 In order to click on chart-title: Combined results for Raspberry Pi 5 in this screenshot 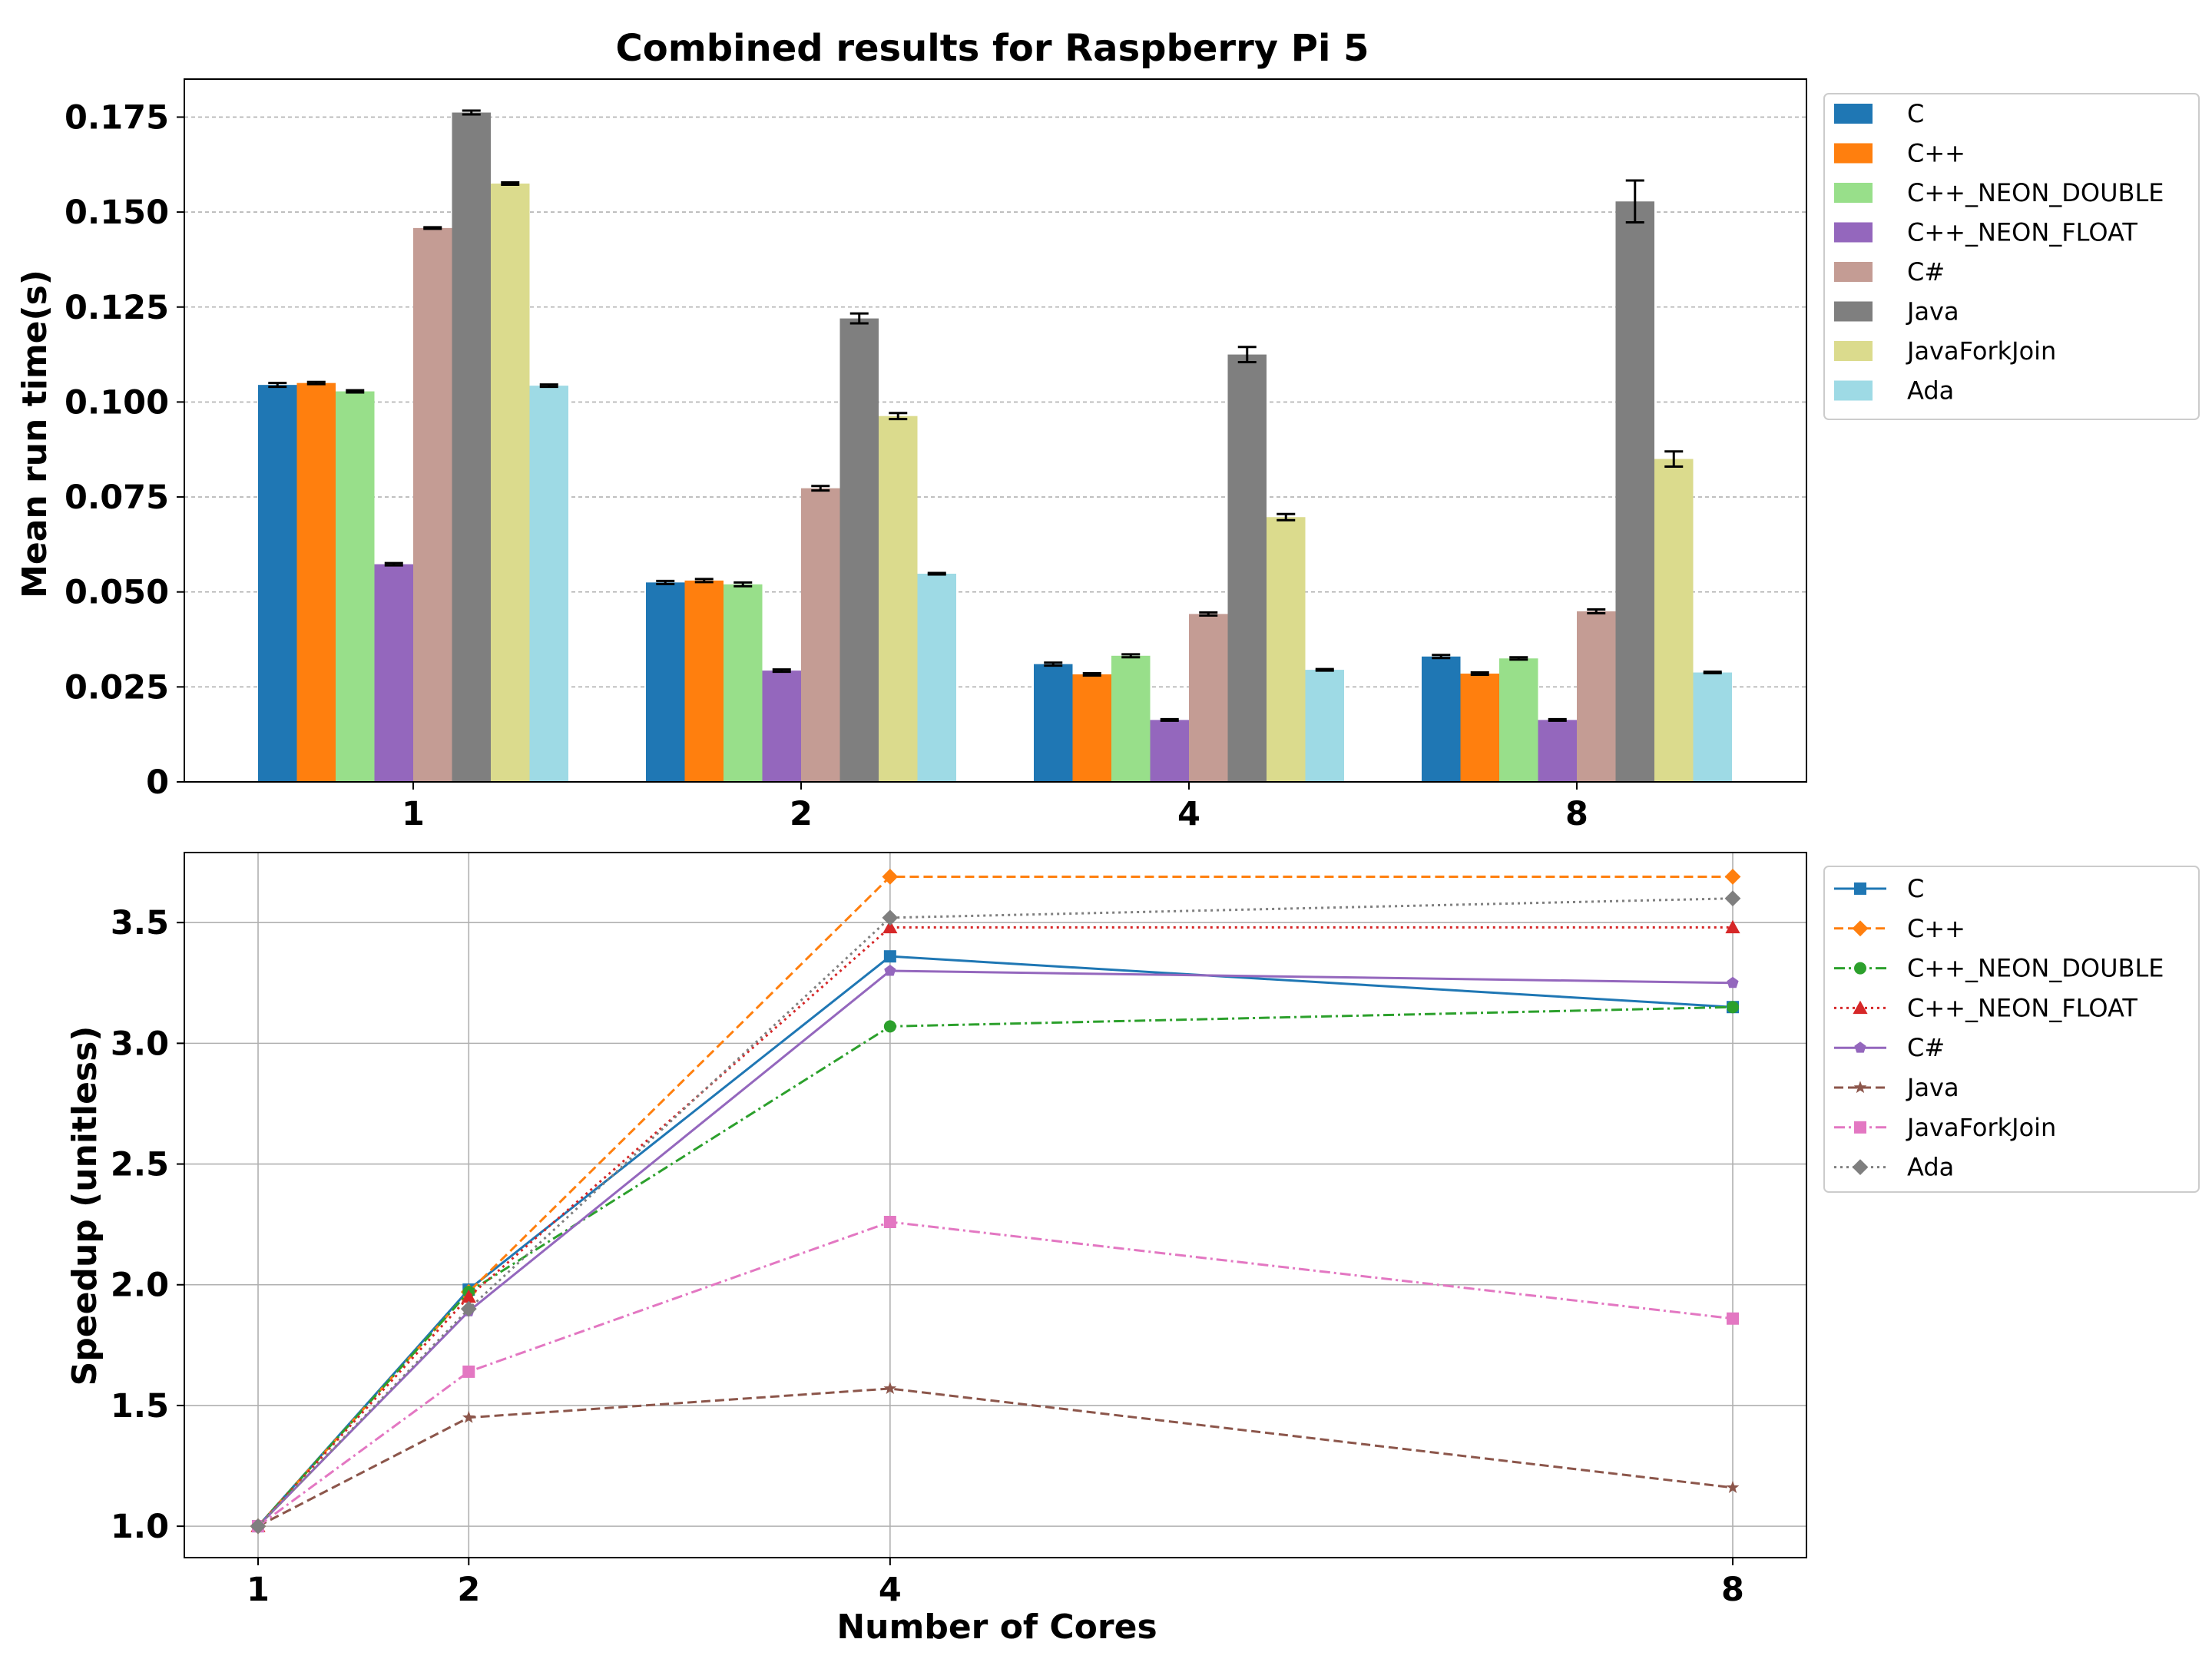, I will do `click(993, 49)`.